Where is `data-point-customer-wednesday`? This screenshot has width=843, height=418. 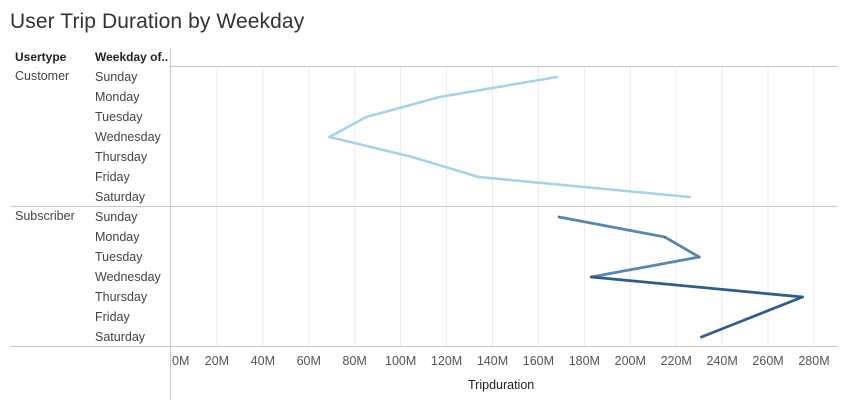
data-point-customer-wednesday is located at coordinates (329, 137).